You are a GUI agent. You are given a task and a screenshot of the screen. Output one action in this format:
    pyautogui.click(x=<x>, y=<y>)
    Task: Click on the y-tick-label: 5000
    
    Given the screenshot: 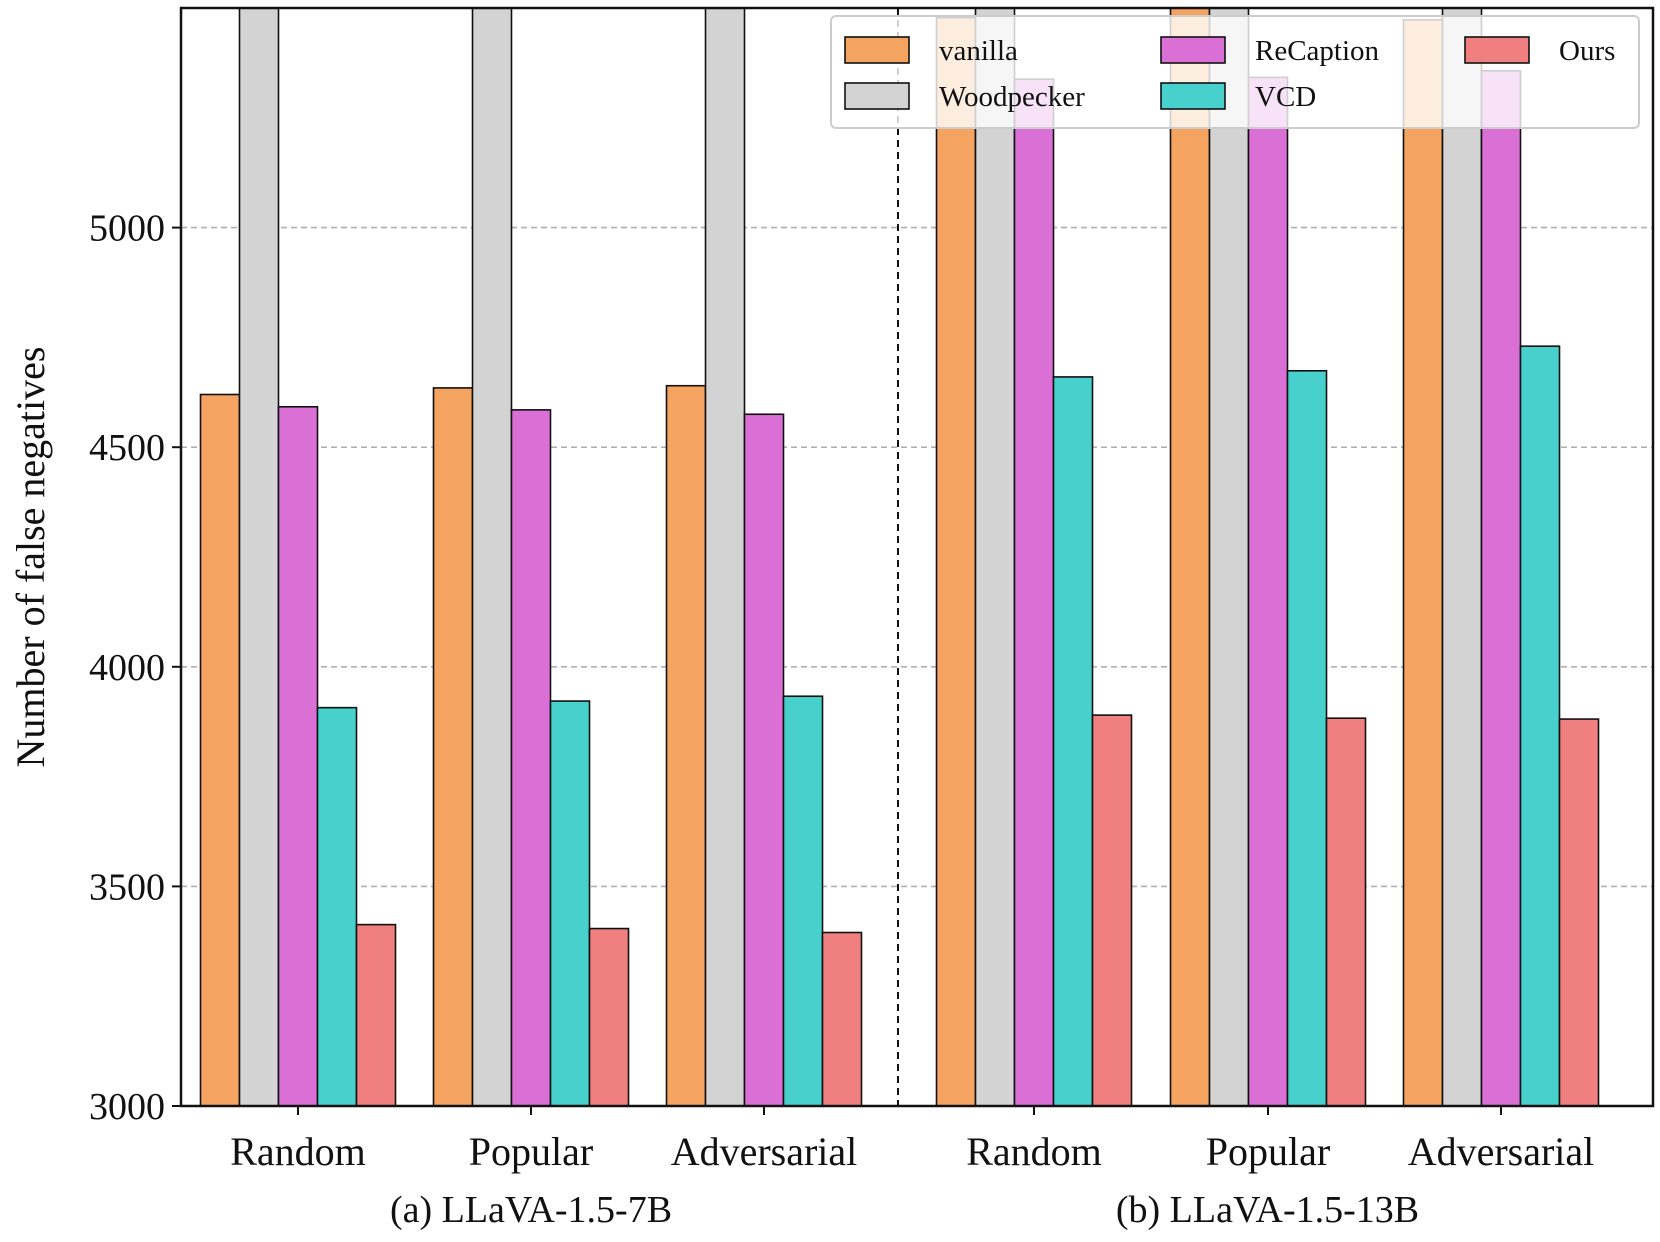 What is the action you would take?
    pyautogui.click(x=127, y=229)
    